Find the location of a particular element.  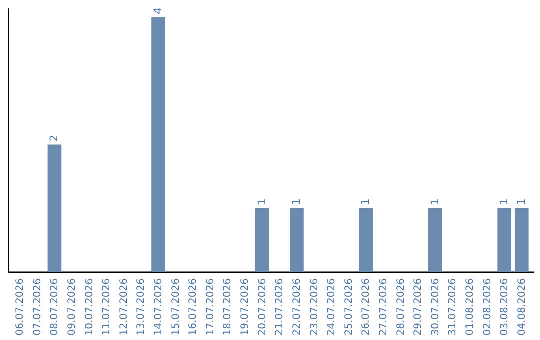

x-tick-label: 29.07.2026 is located at coordinates (418, 307).